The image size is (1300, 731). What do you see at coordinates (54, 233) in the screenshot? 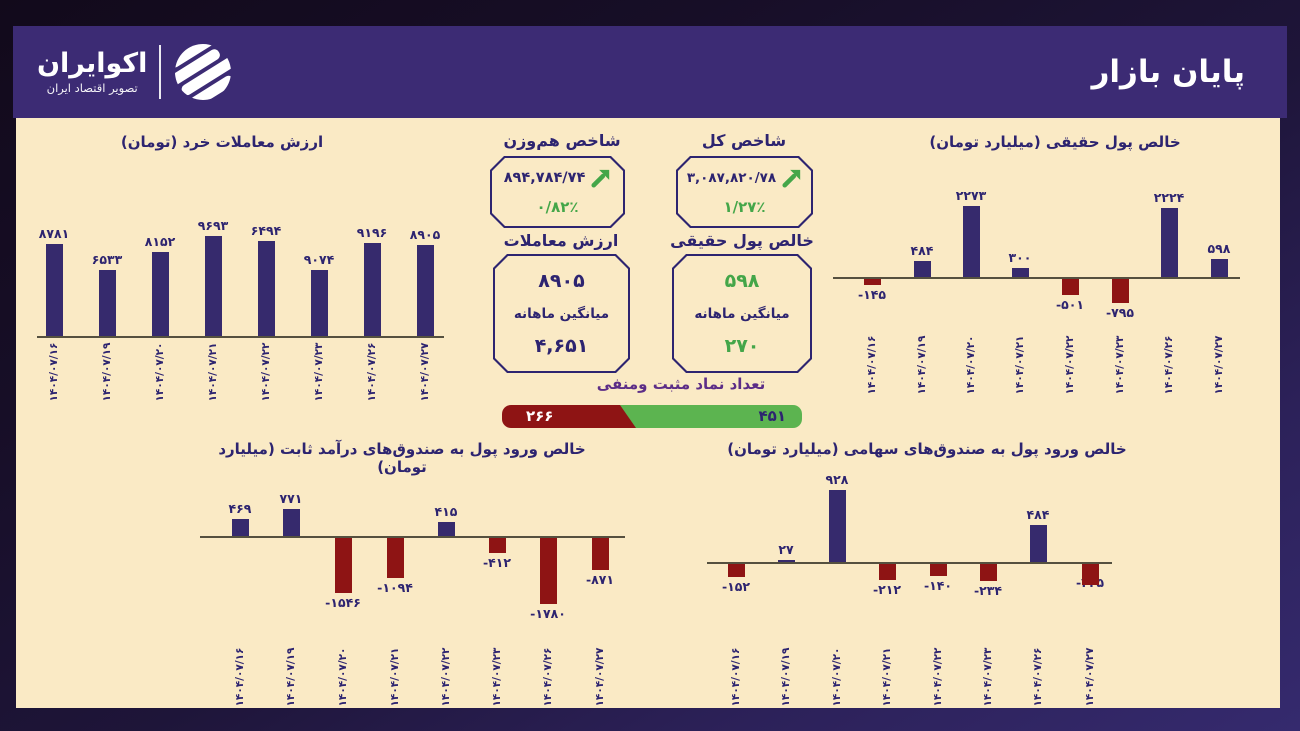
I see `retail-trade-value-bar-value-label: ۸۷۸۱` at bounding box center [54, 233].